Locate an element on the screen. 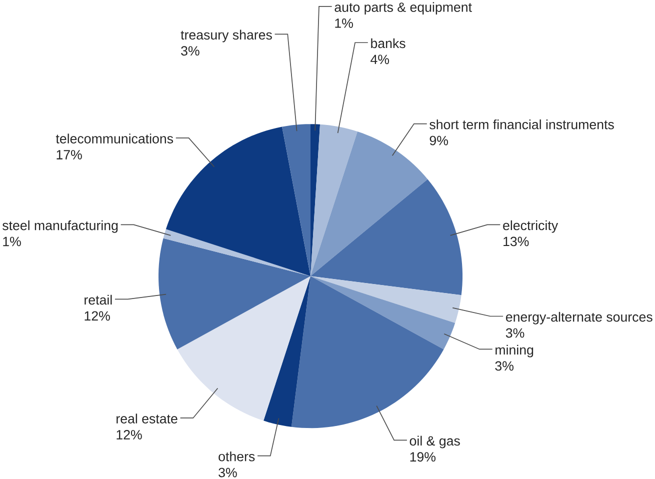 The width and height of the screenshot is (655, 479). slice-label: electricity is located at coordinates (530, 226).